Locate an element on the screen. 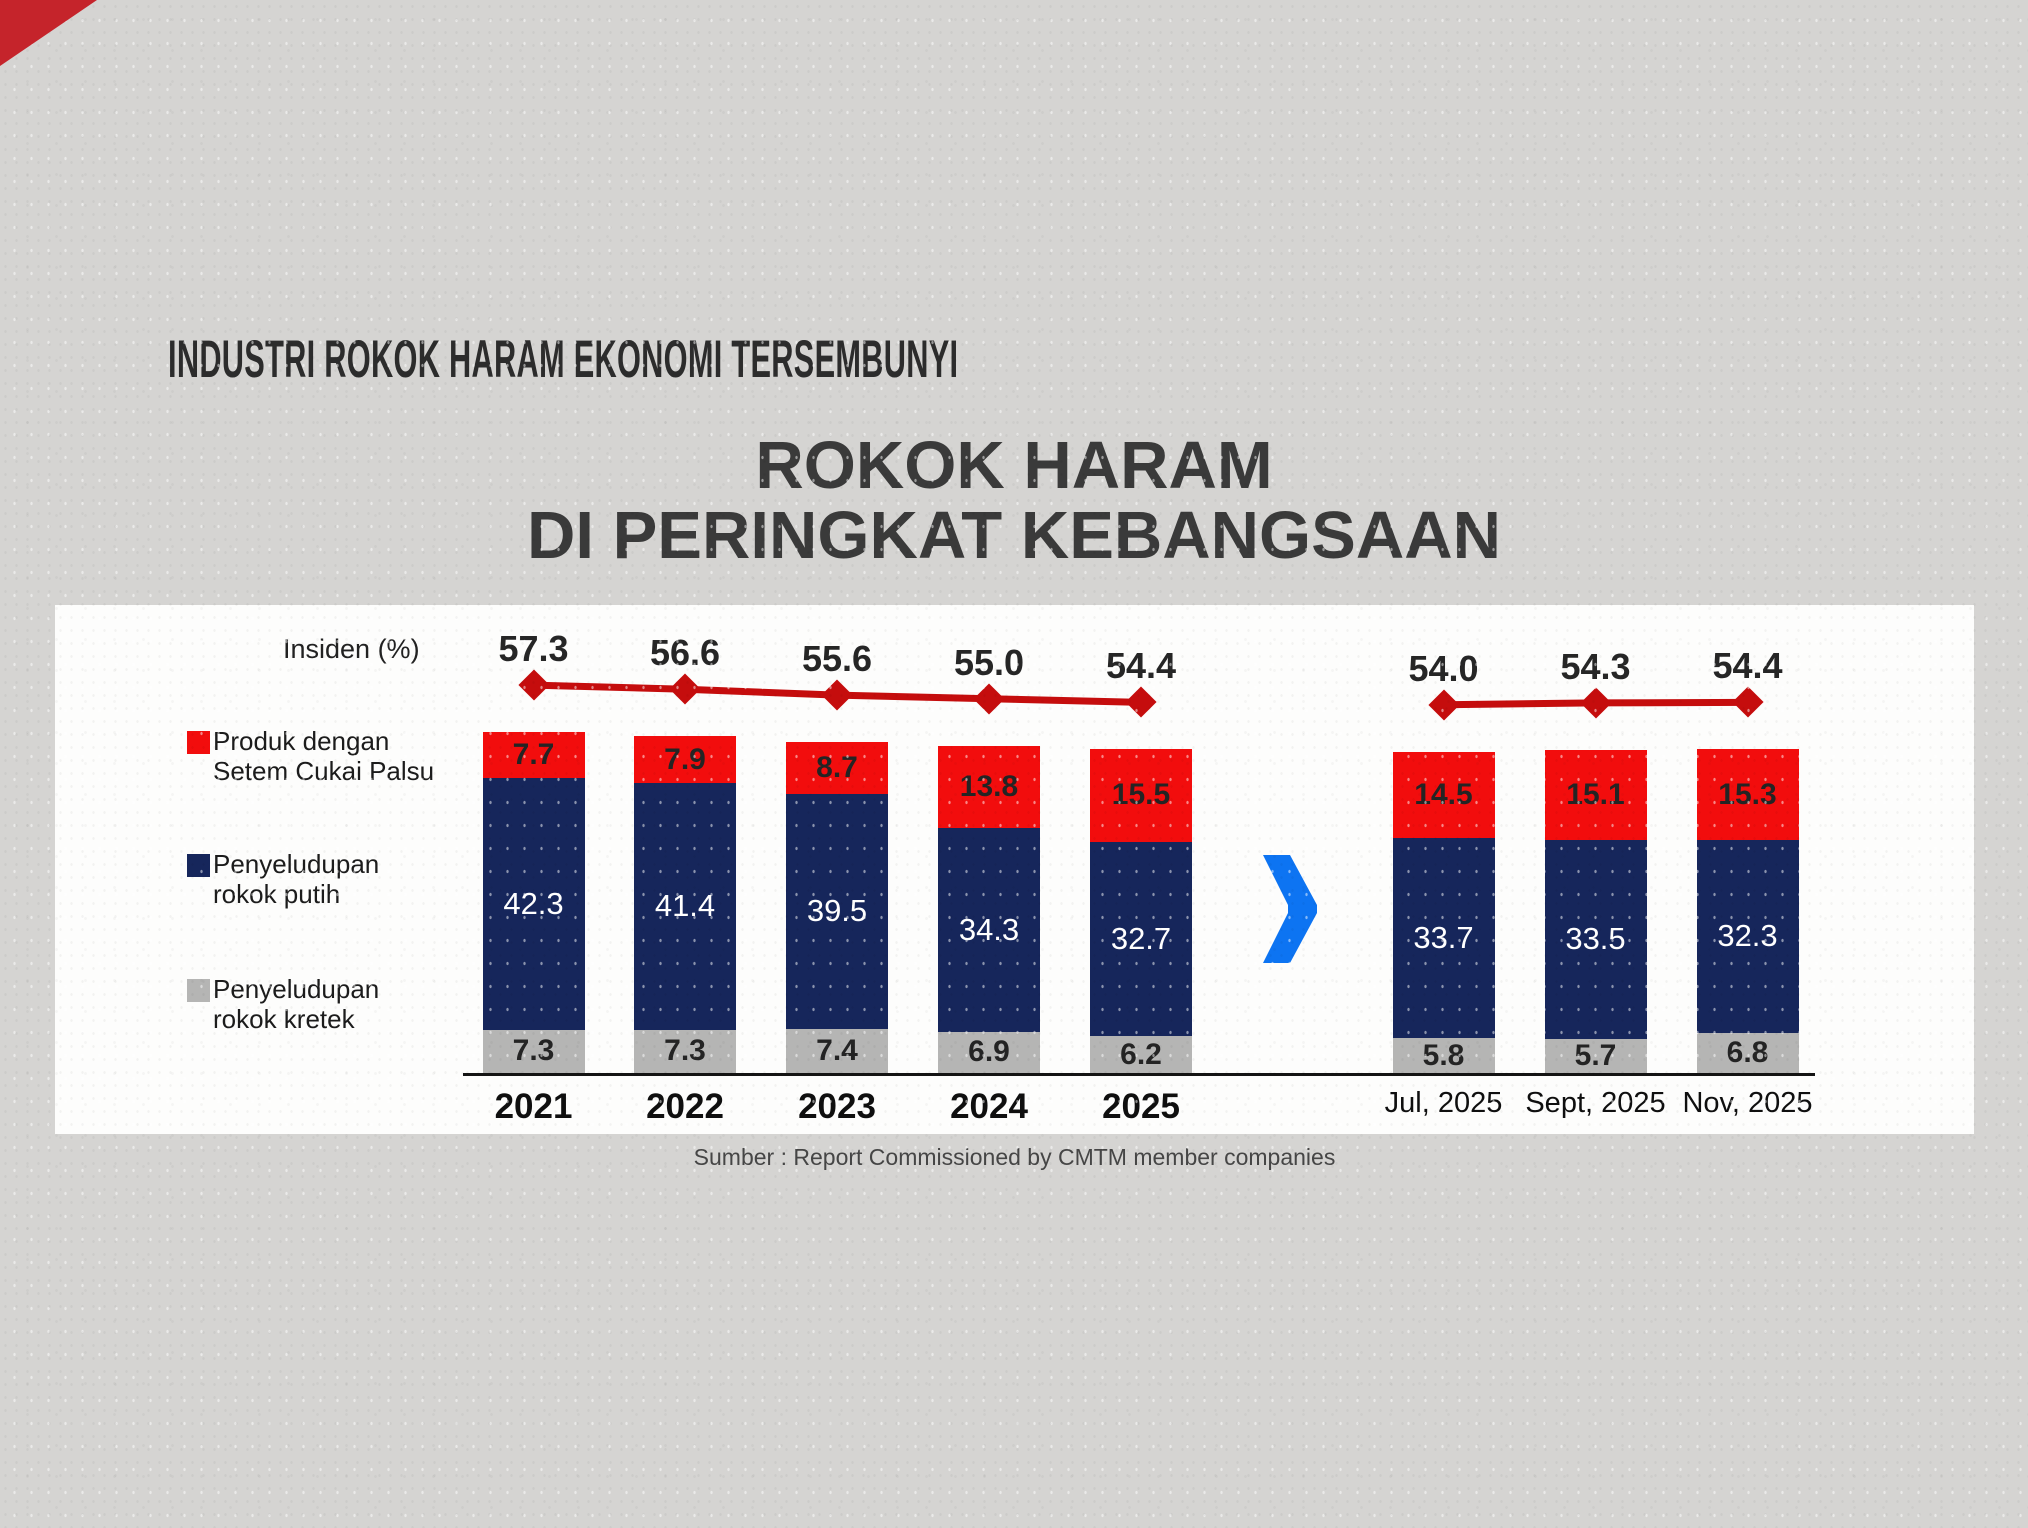 The image size is (2028, 1528). insiden-value-label: 55.0 is located at coordinates (989, 662).